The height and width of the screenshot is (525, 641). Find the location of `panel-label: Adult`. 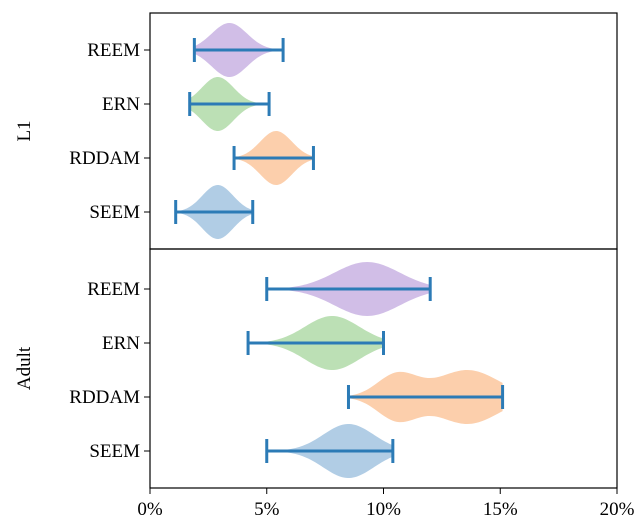

panel-label: Adult is located at coordinates (24, 368).